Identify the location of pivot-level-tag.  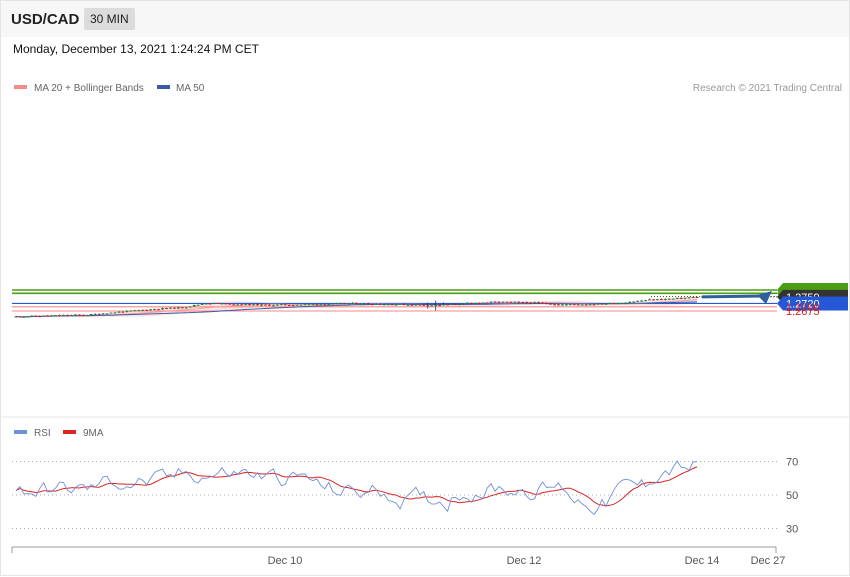
(812, 303).